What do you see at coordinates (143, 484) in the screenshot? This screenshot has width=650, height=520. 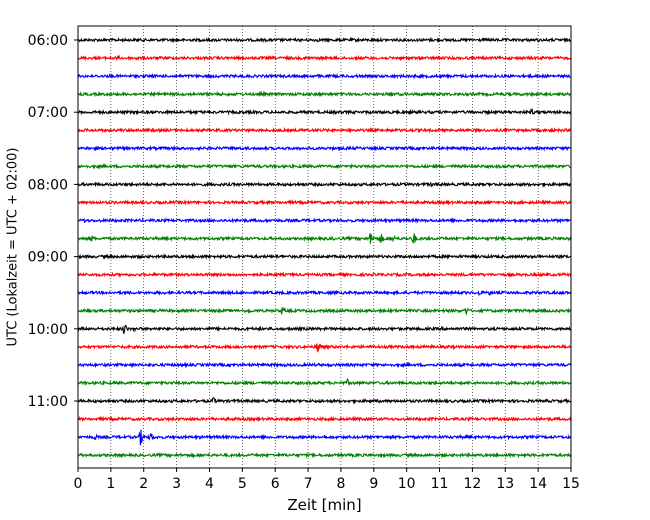 I see `x-tick-label: 2` at bounding box center [143, 484].